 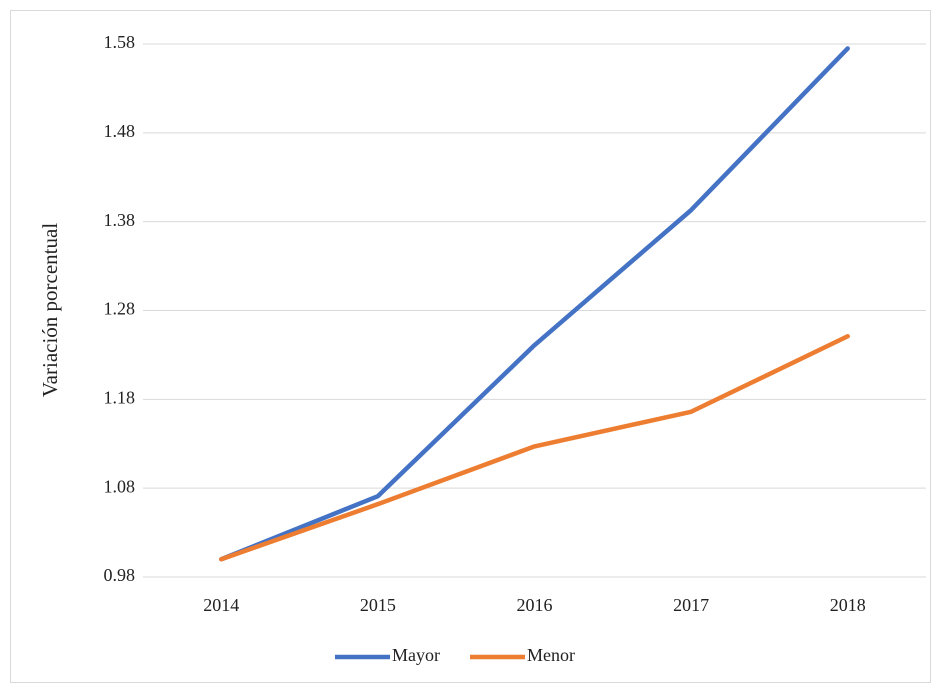 I want to click on y-tick-label: 1.48, so click(x=120, y=131).